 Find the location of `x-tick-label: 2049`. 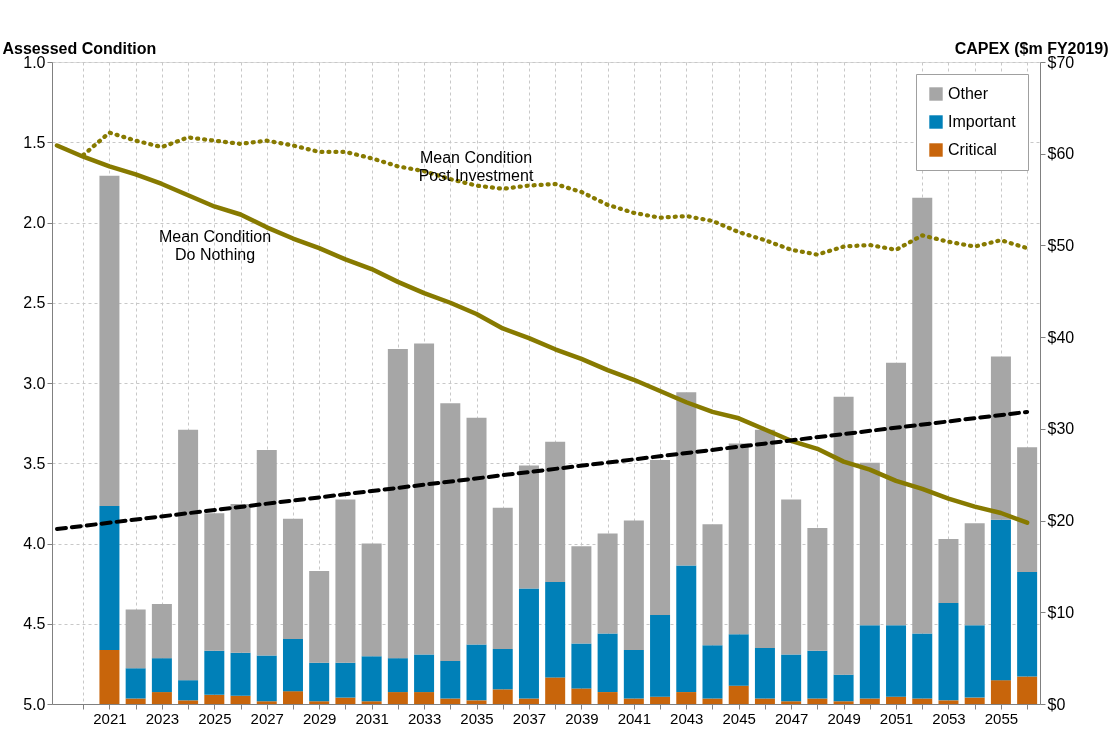

x-tick-label: 2049 is located at coordinates (844, 718).